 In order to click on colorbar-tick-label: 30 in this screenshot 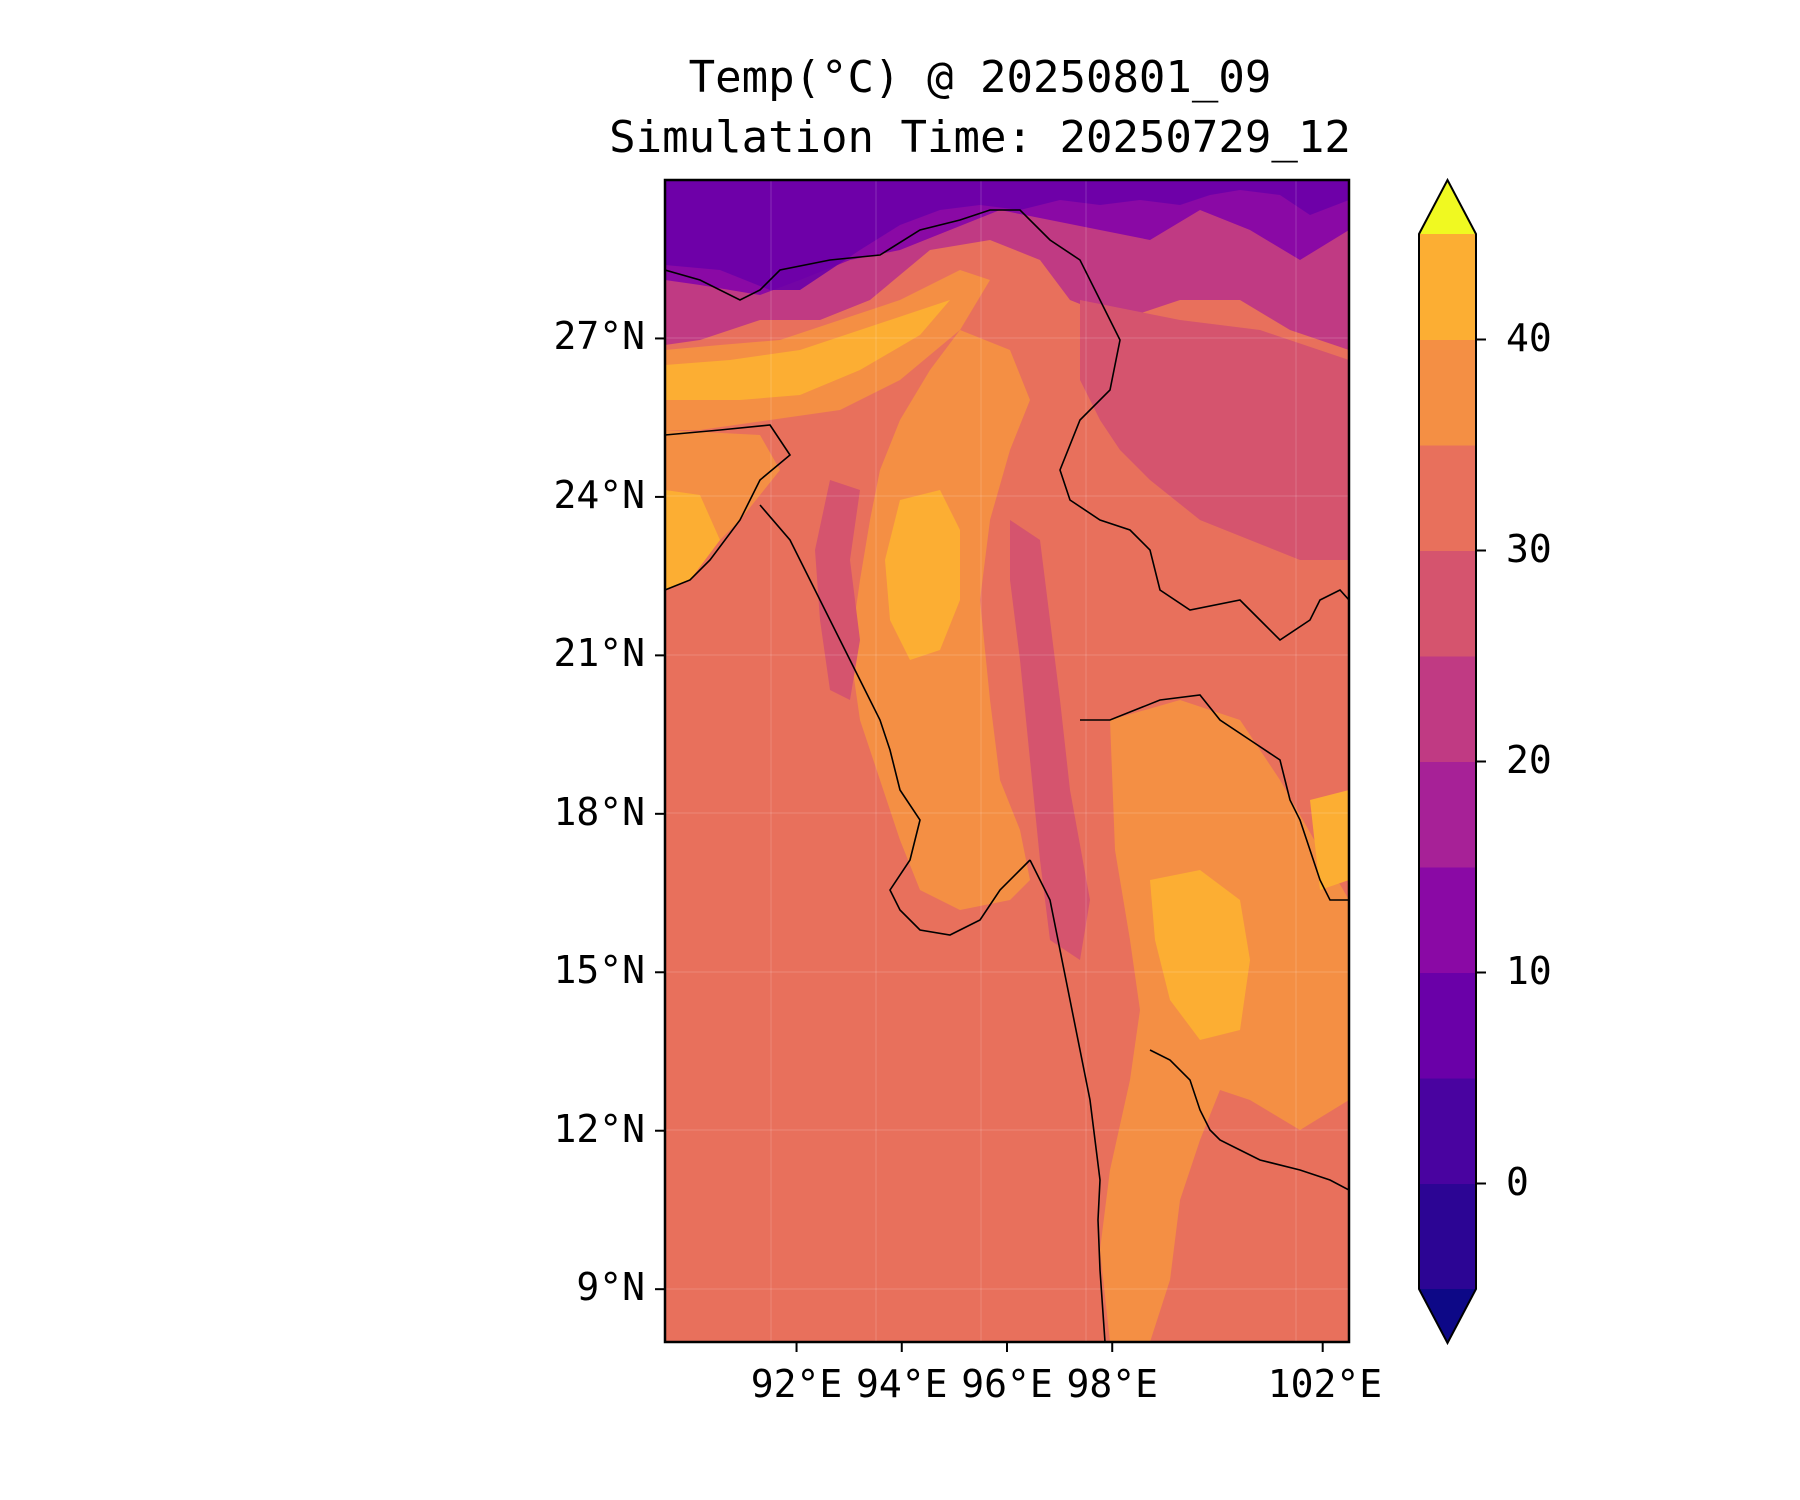, I will do `click(1529, 548)`.